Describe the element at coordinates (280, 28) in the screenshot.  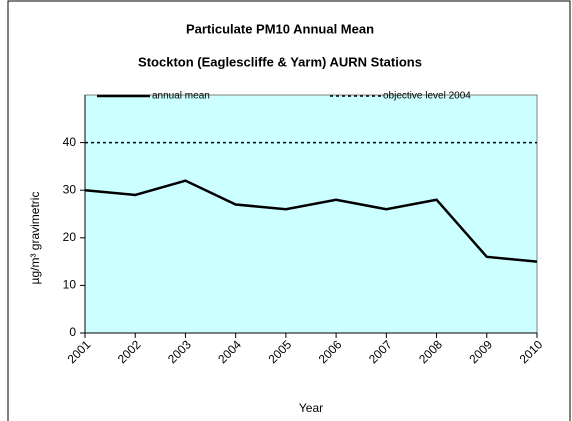
I see `chart-title: Particulate PM10 Annual Mean` at that location.